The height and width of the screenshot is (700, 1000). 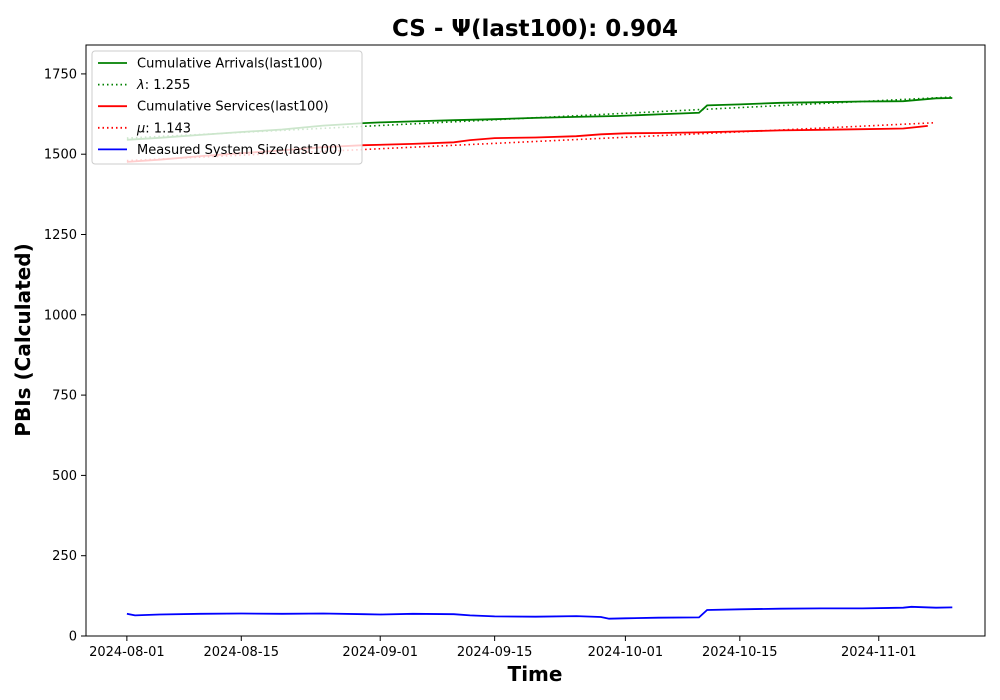 I want to click on legend-label-1: λ: 1.255, so click(x=163, y=85).